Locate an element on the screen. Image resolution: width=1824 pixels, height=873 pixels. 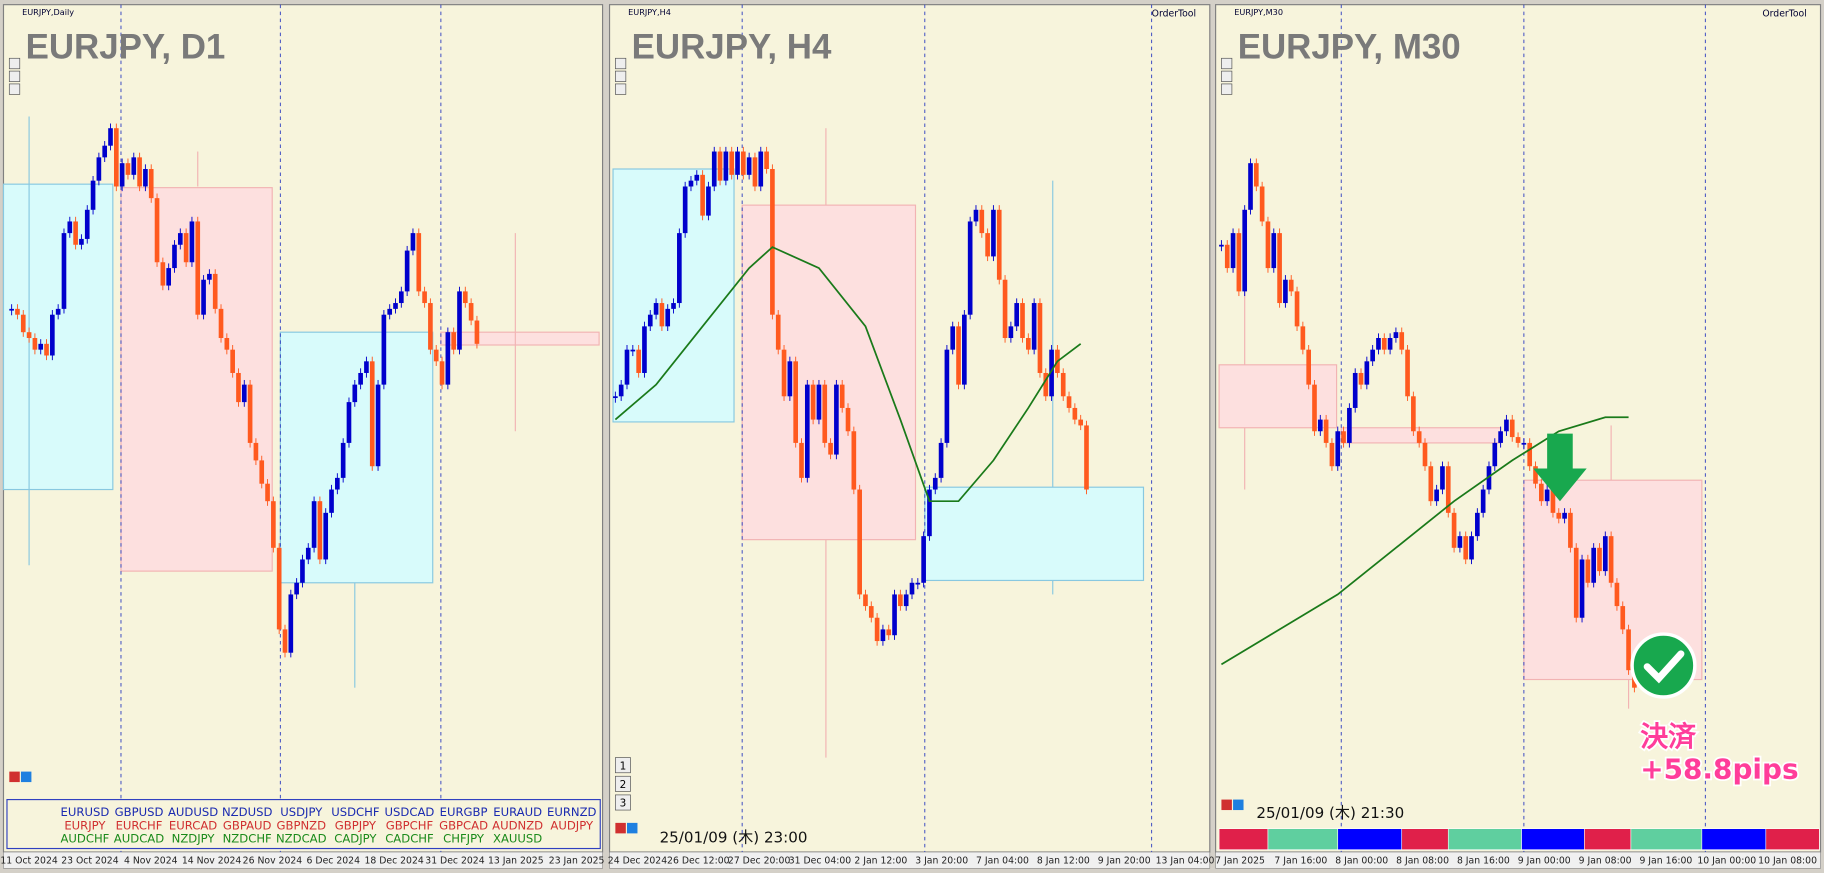
symbol-link: GBPNZD is located at coordinates (302, 825).